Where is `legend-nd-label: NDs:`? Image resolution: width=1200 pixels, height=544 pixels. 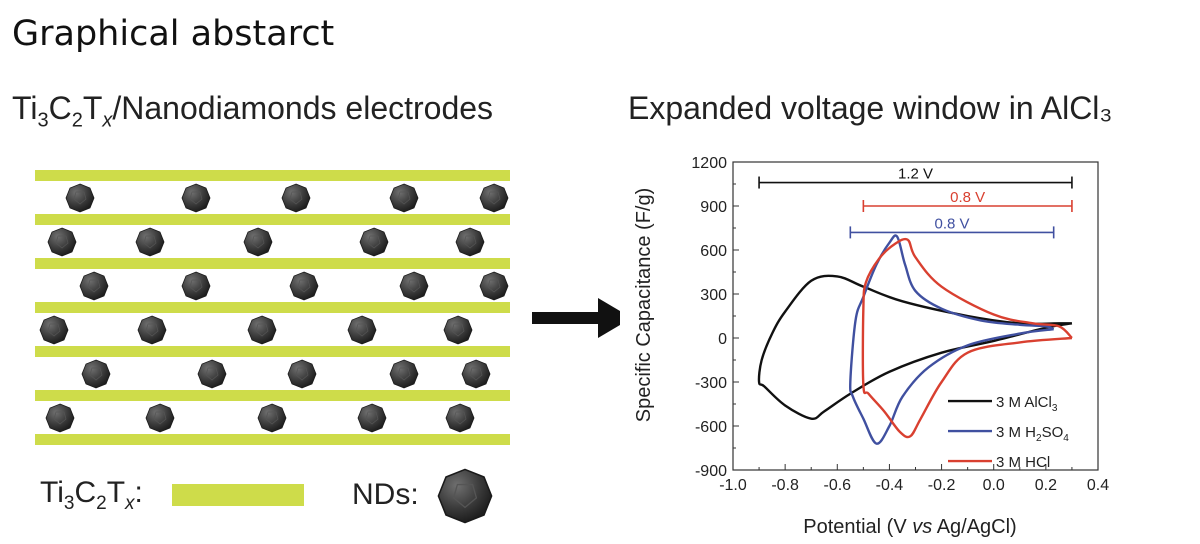
legend-nd-label: NDs: is located at coordinates (385, 494).